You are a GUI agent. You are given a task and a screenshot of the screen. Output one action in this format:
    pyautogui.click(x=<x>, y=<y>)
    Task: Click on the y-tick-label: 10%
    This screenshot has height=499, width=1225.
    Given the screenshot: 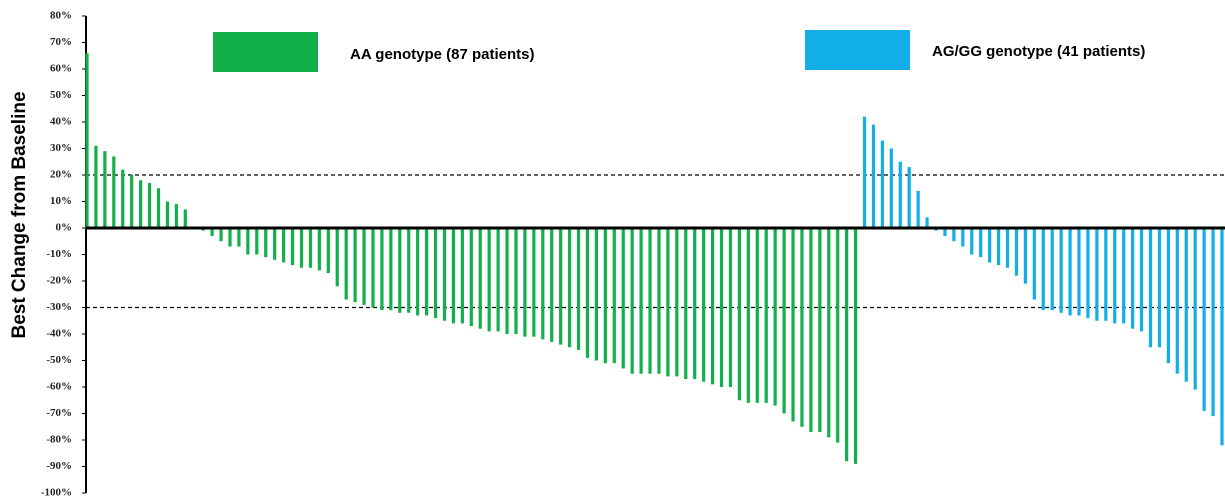 What is the action you would take?
    pyautogui.click(x=61, y=201)
    